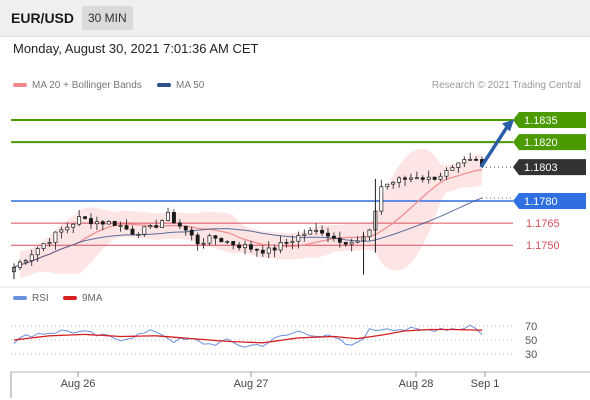 This screenshot has height=400, width=590. Describe the element at coordinates (70, 298) in the screenshot. I see `rsi-ma-swatch` at that location.